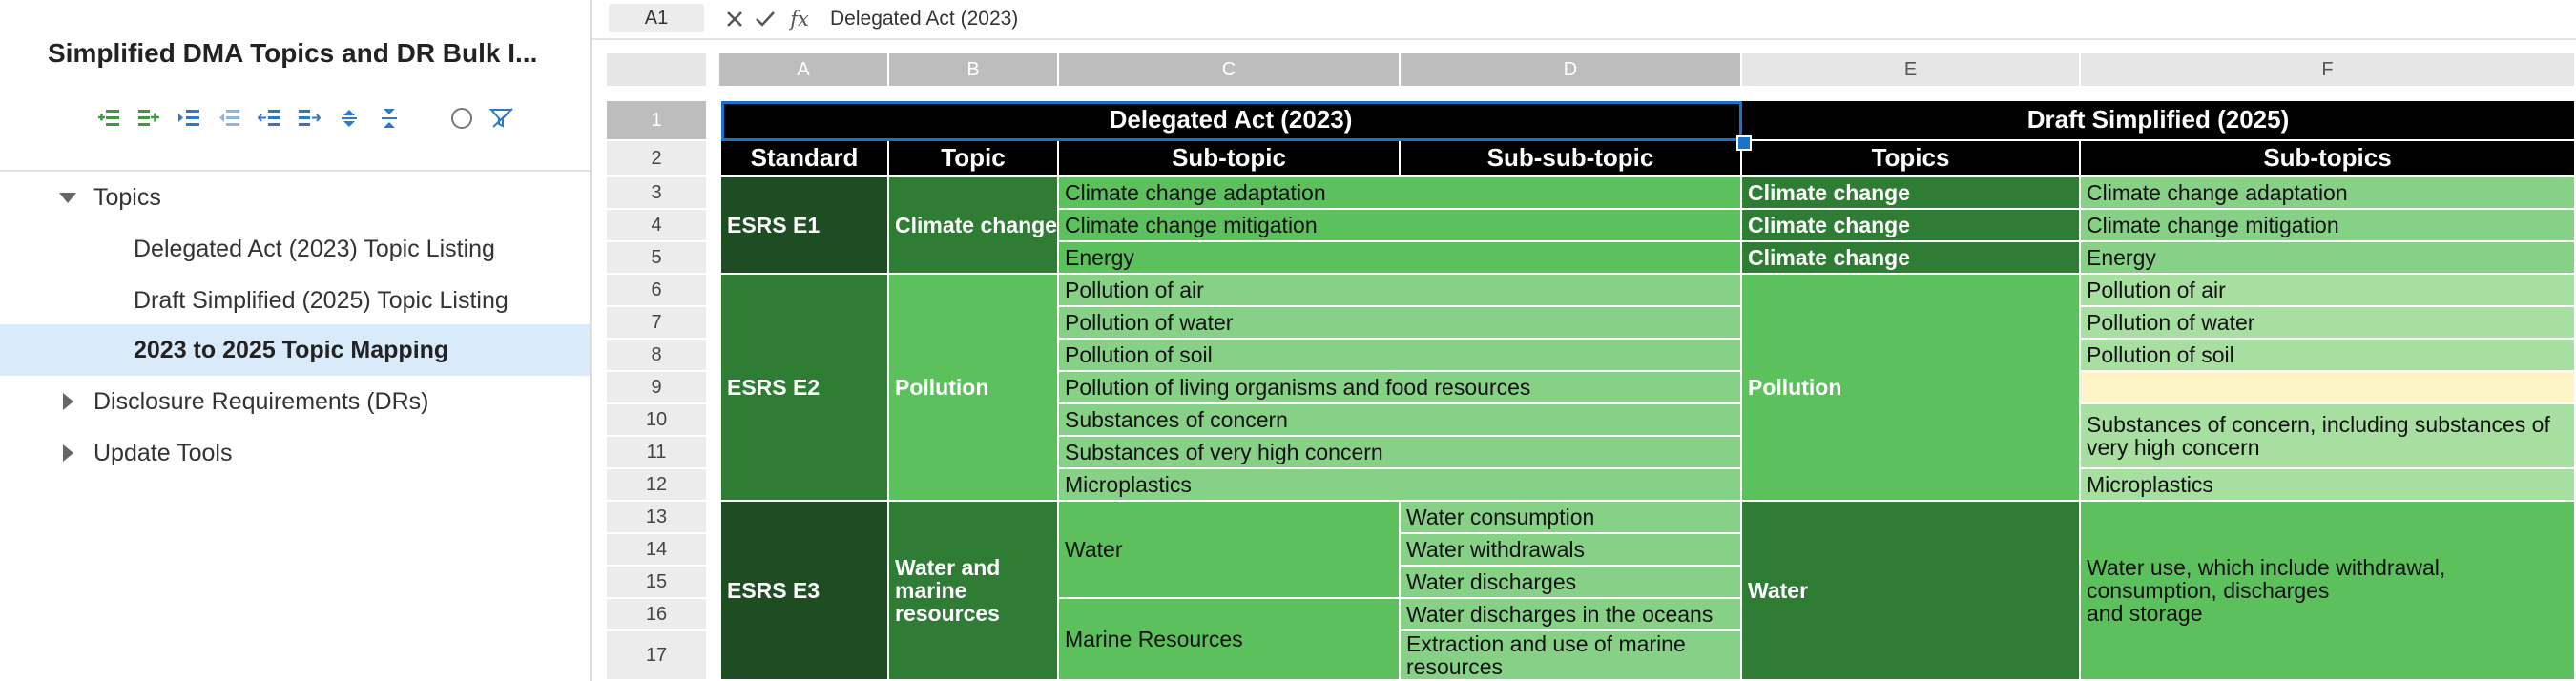  I want to click on caret-down-icon, so click(67, 198).